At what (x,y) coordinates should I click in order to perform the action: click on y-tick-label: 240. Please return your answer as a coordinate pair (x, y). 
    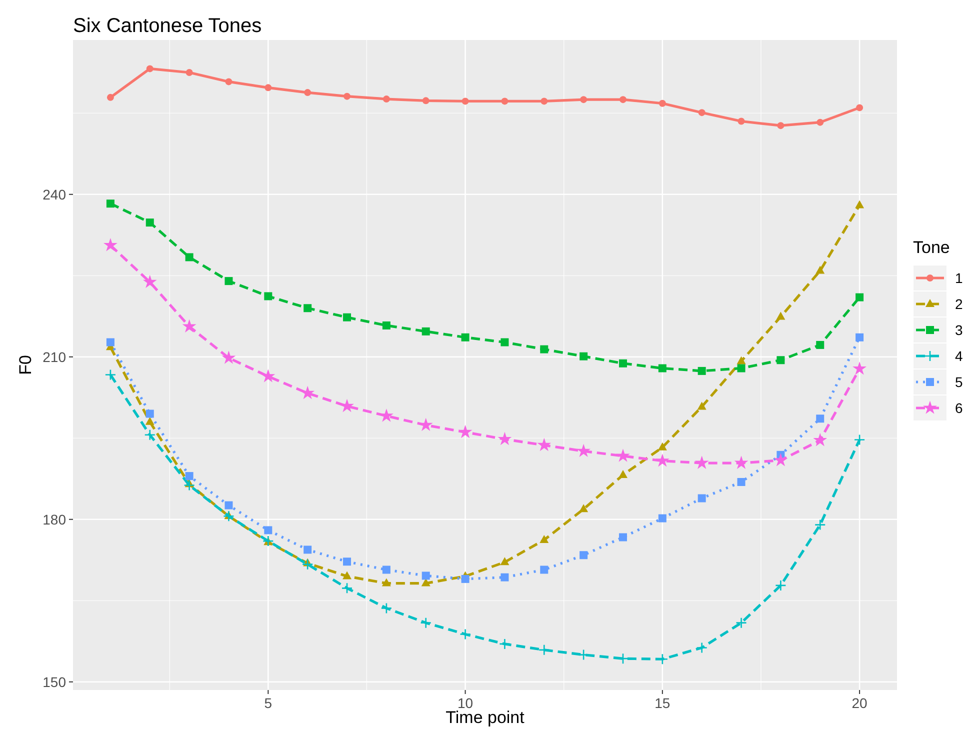
    Looking at the image, I should click on (54, 194).